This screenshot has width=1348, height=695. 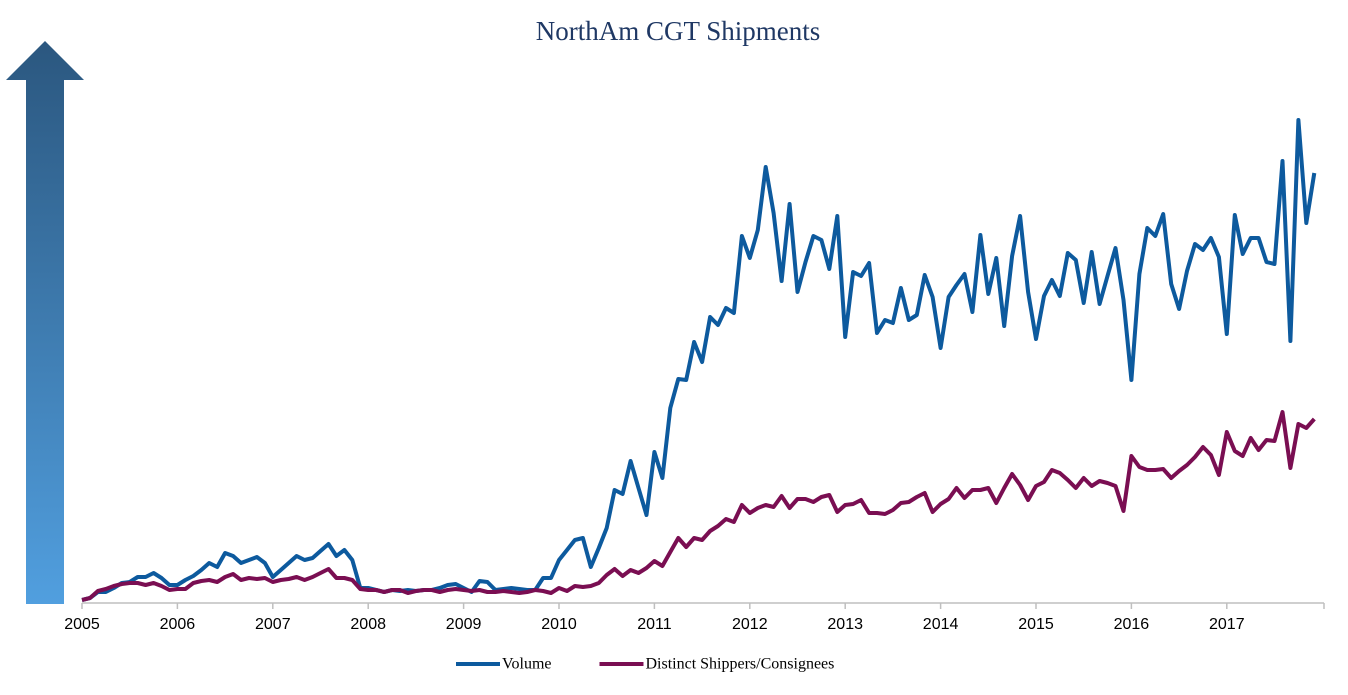 What do you see at coordinates (739, 664) in the screenshot?
I see `legend-label: Distinct Shippers/Consignees` at bounding box center [739, 664].